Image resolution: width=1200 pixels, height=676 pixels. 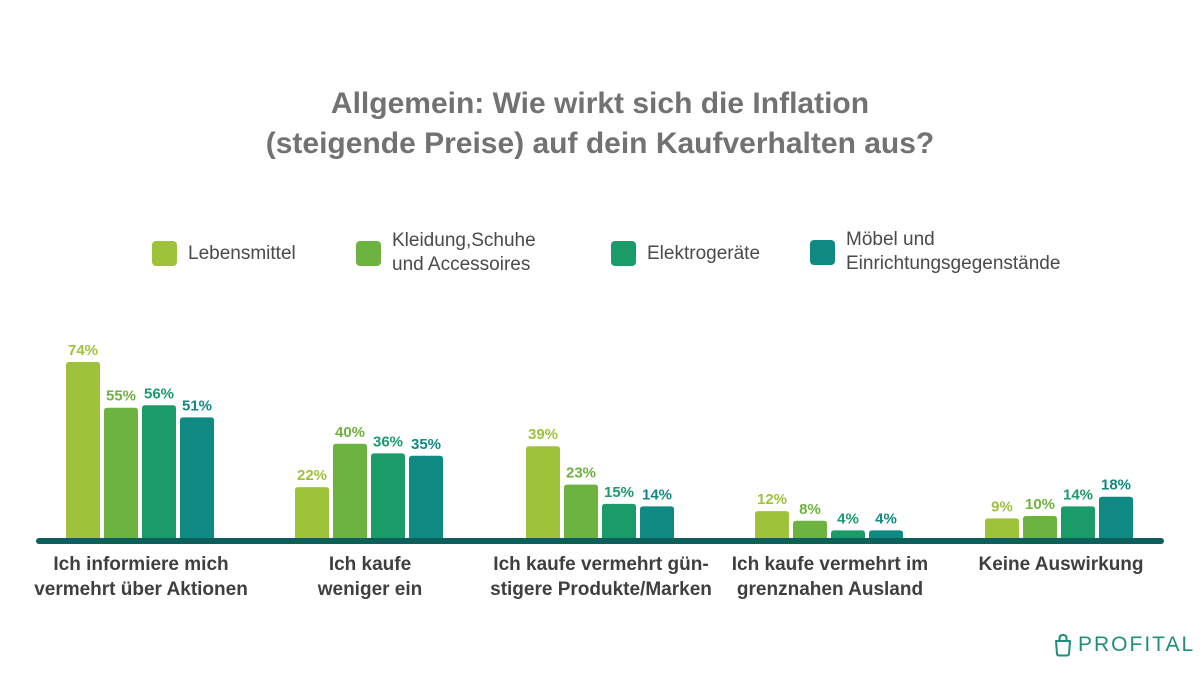 What do you see at coordinates (1002, 506) in the screenshot?
I see `data-label: 9%` at bounding box center [1002, 506].